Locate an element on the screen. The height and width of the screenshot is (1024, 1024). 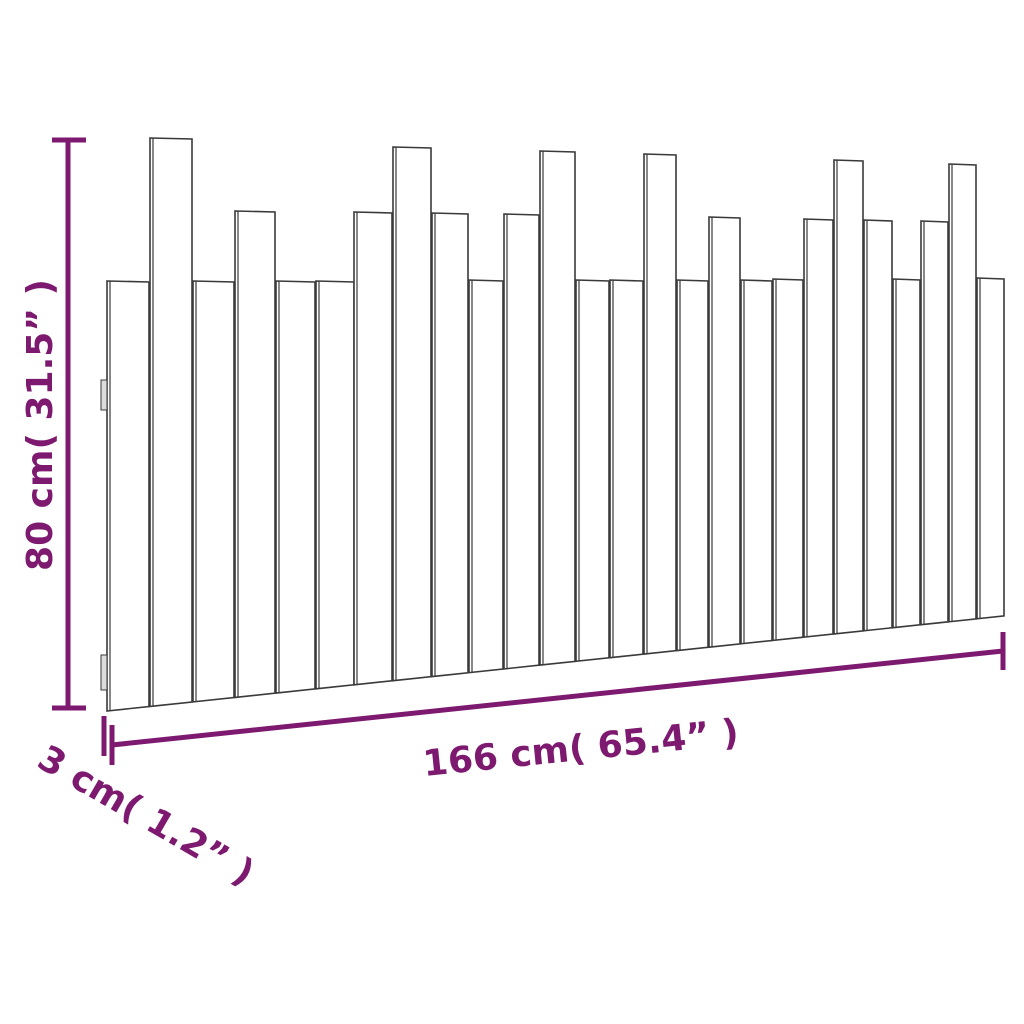
depth-label: 3 cm( 1.2” ) is located at coordinates (146, 816).